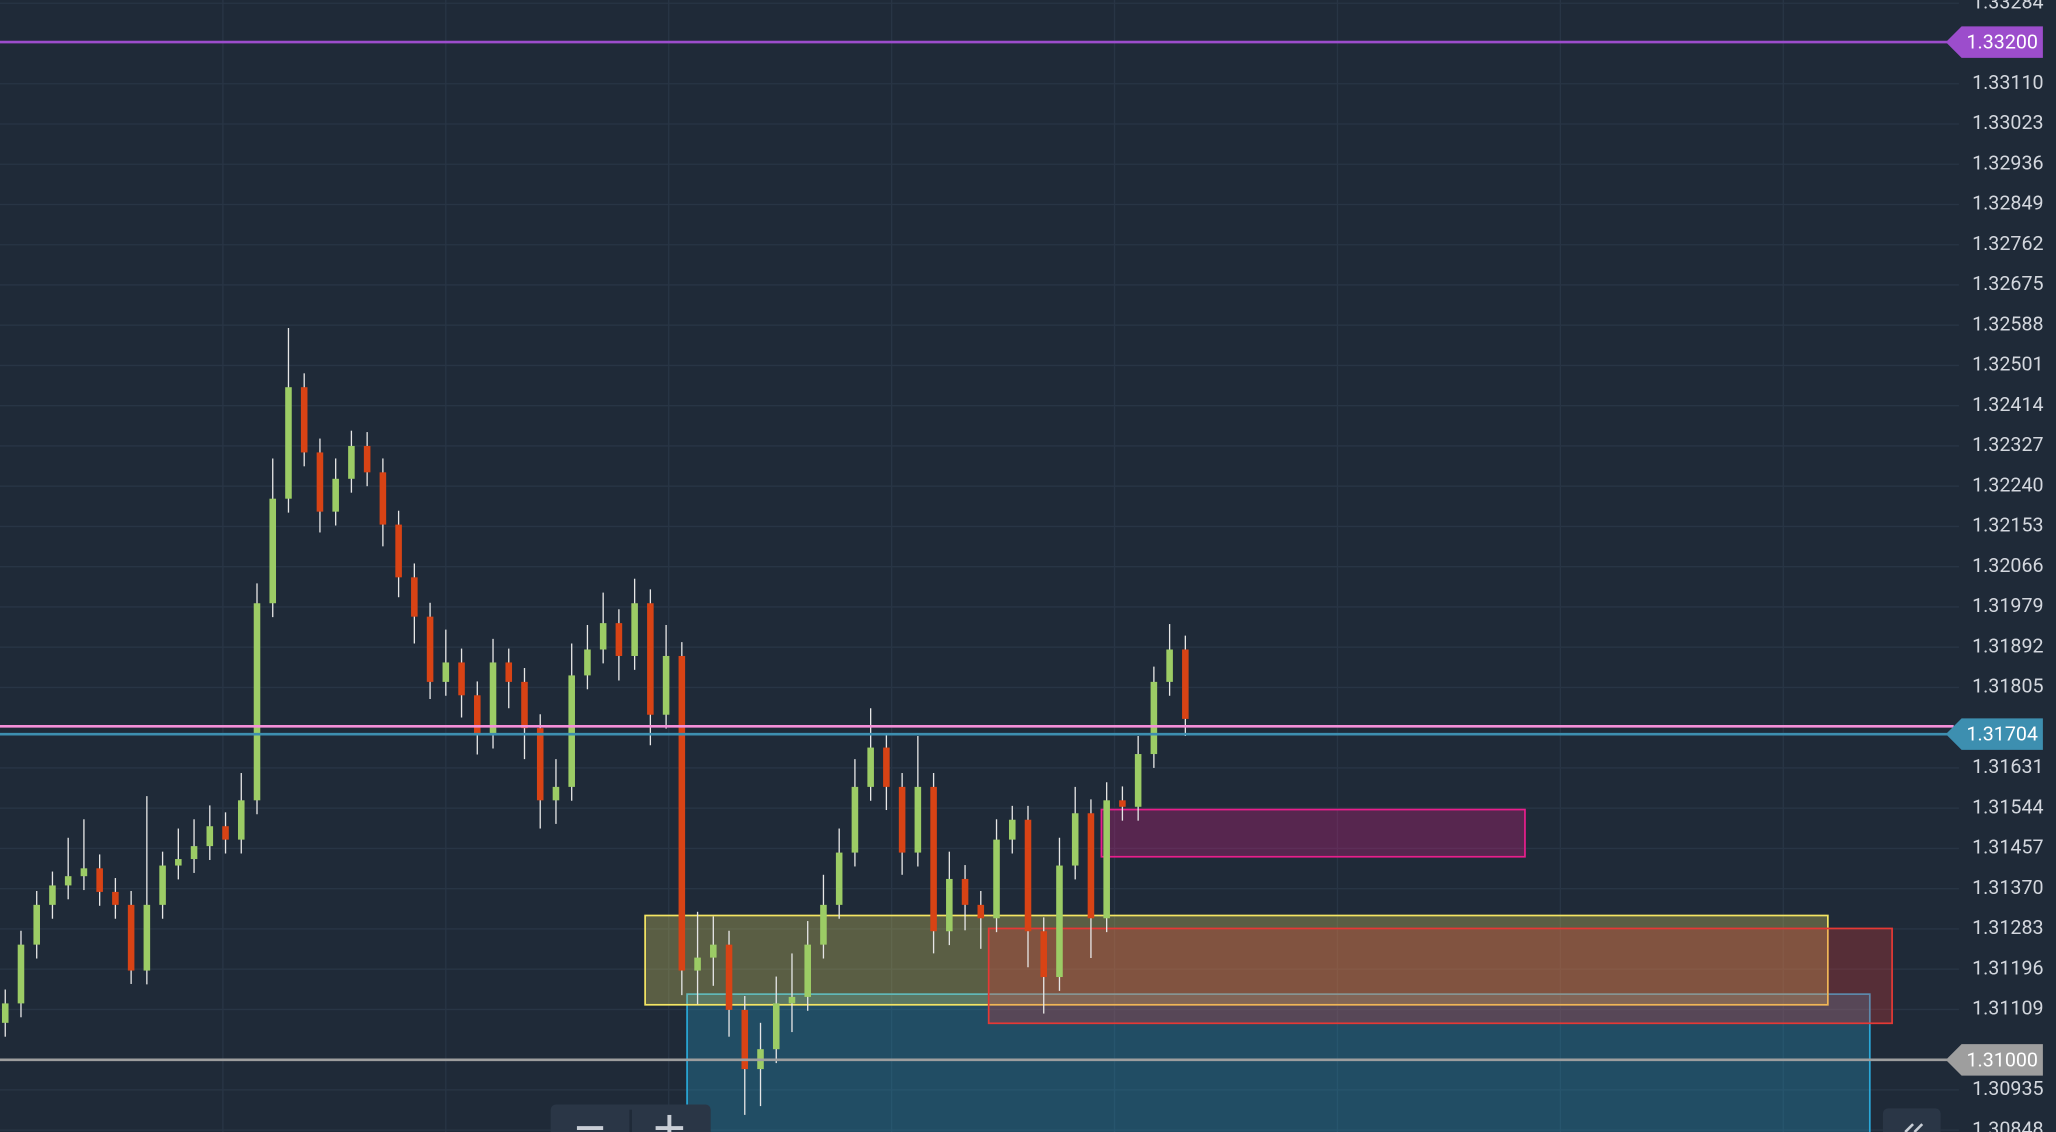 Image resolution: width=2056 pixels, height=1132 pixels. Describe the element at coordinates (2007, 283) in the screenshot. I see `y-tick-label: 1.32675` at that location.